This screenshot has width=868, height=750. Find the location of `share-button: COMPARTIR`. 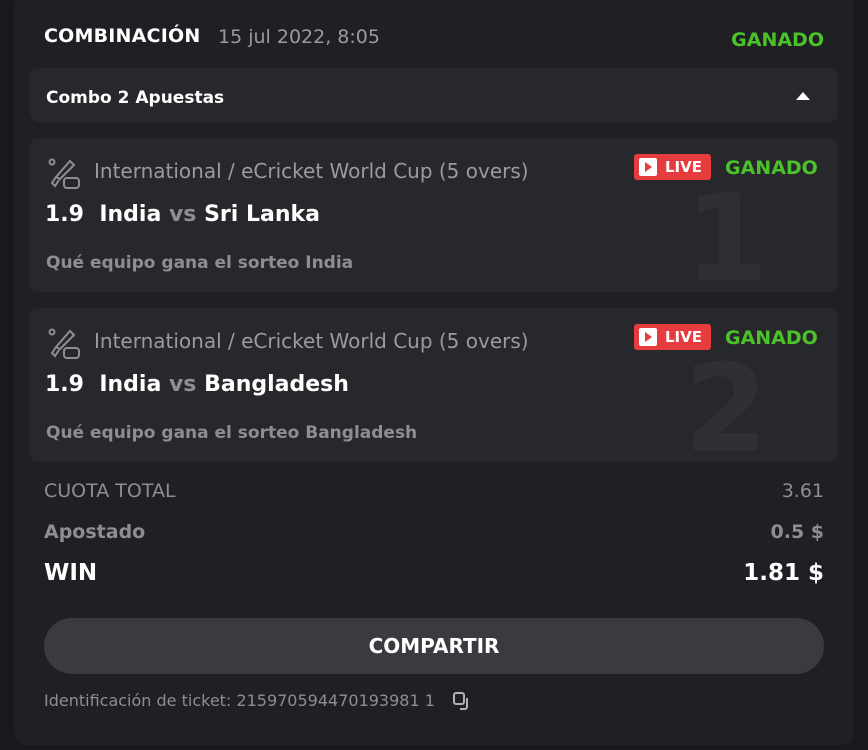

share-button: COMPARTIR is located at coordinates (434, 646).